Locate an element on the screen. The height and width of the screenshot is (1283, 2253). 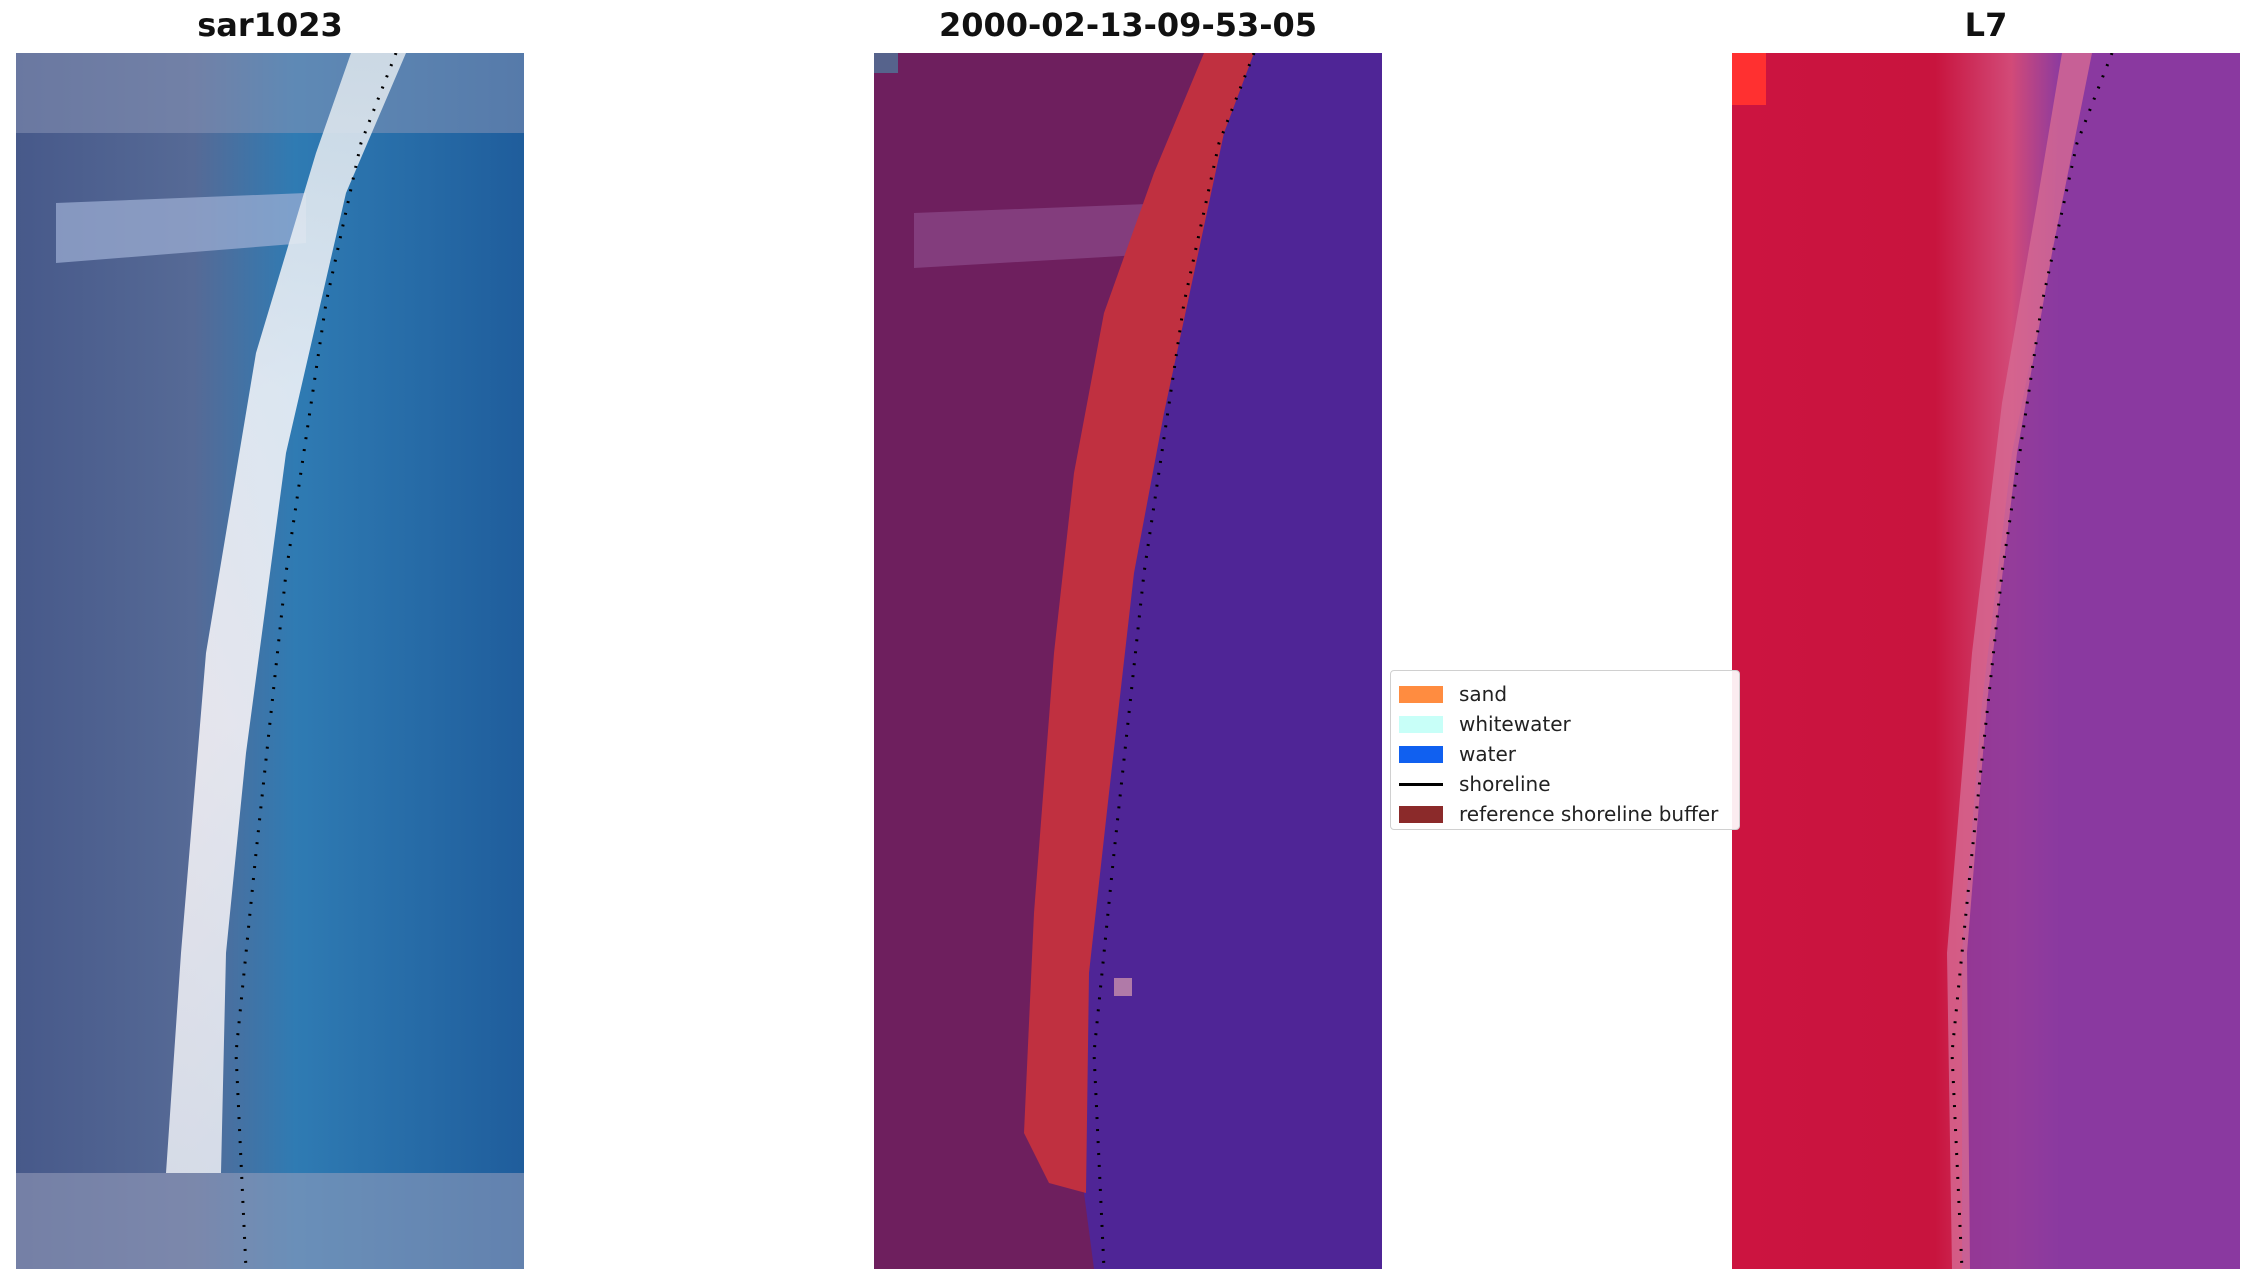
legend-label: reference shoreline buffer is located at coordinates (1589, 814).